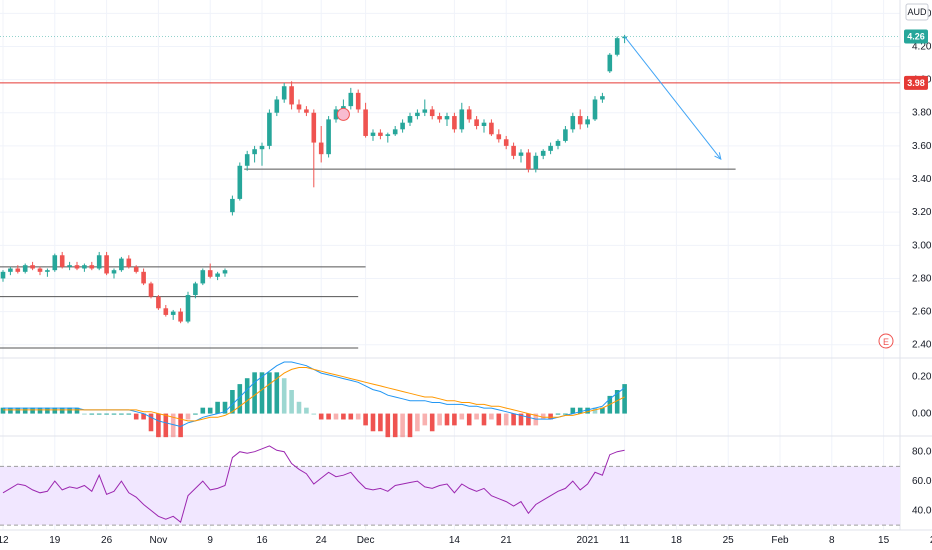  I want to click on price-tick-label: 4.20, so click(922, 46).